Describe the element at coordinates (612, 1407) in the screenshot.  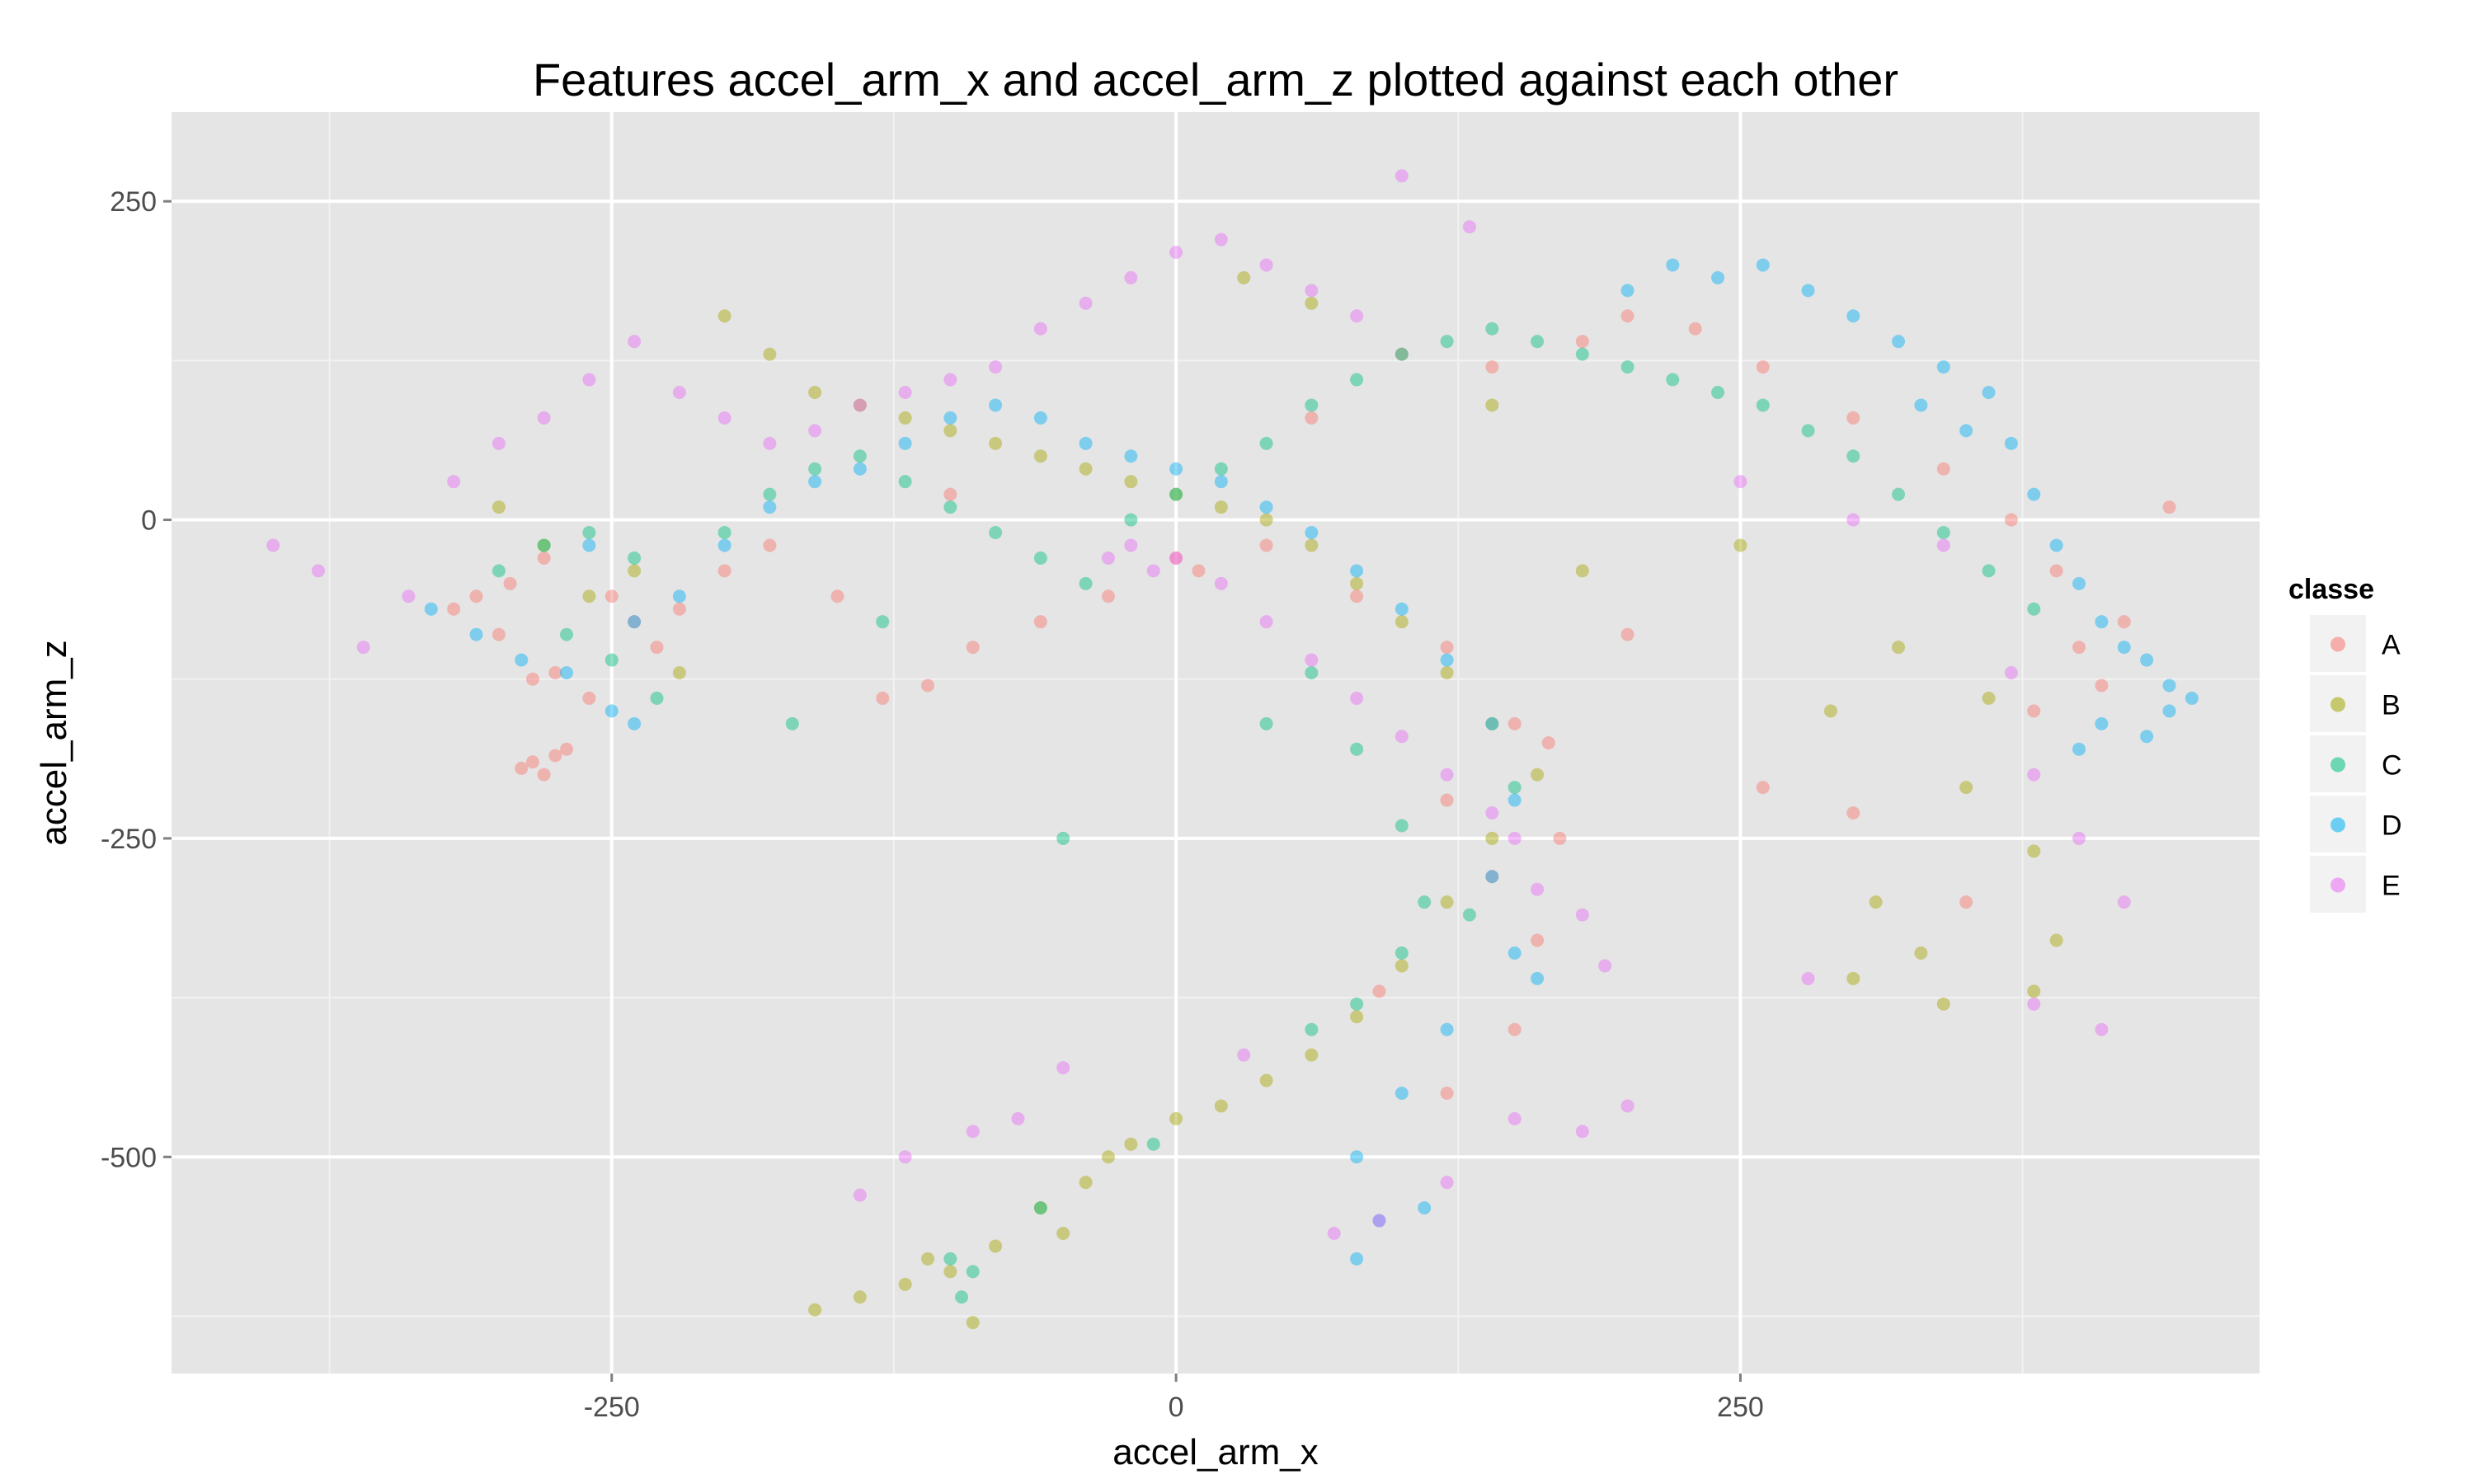
I see `x-tick-label: -250` at that location.